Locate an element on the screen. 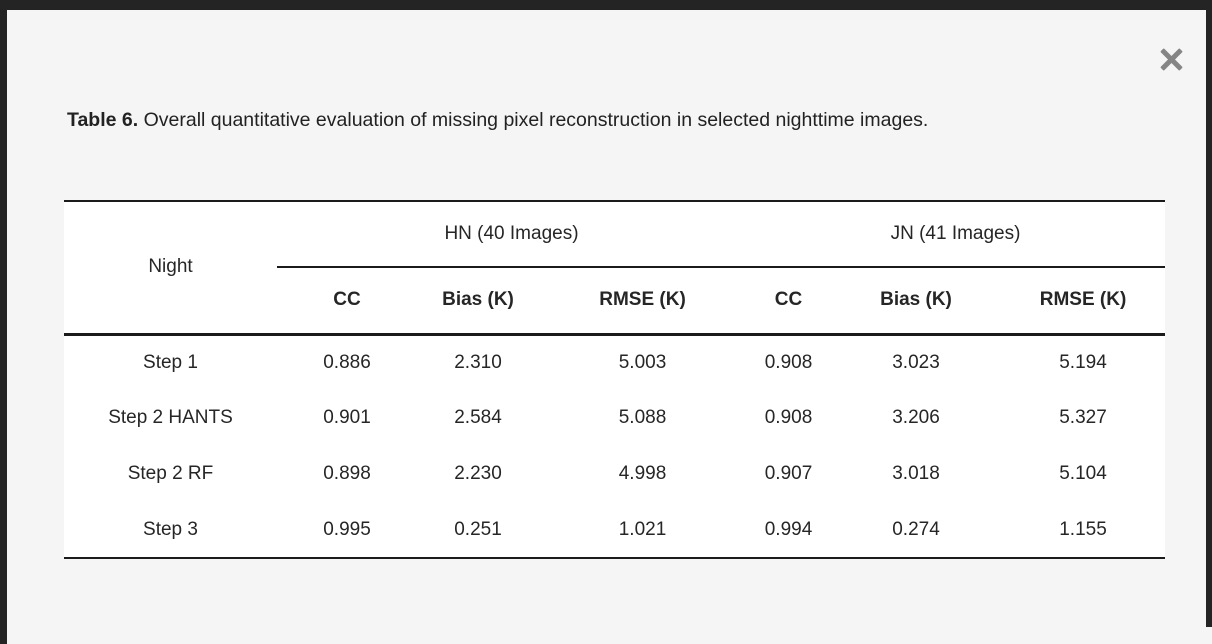  table-cell: 5.088 is located at coordinates (642, 417).